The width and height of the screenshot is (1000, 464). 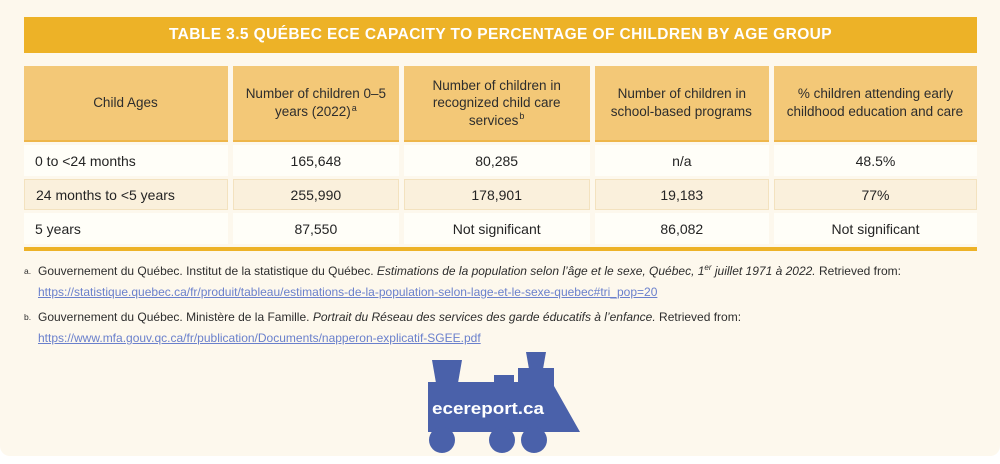 What do you see at coordinates (488, 408) in the screenshot?
I see `logo-text: ecereport.ca` at bounding box center [488, 408].